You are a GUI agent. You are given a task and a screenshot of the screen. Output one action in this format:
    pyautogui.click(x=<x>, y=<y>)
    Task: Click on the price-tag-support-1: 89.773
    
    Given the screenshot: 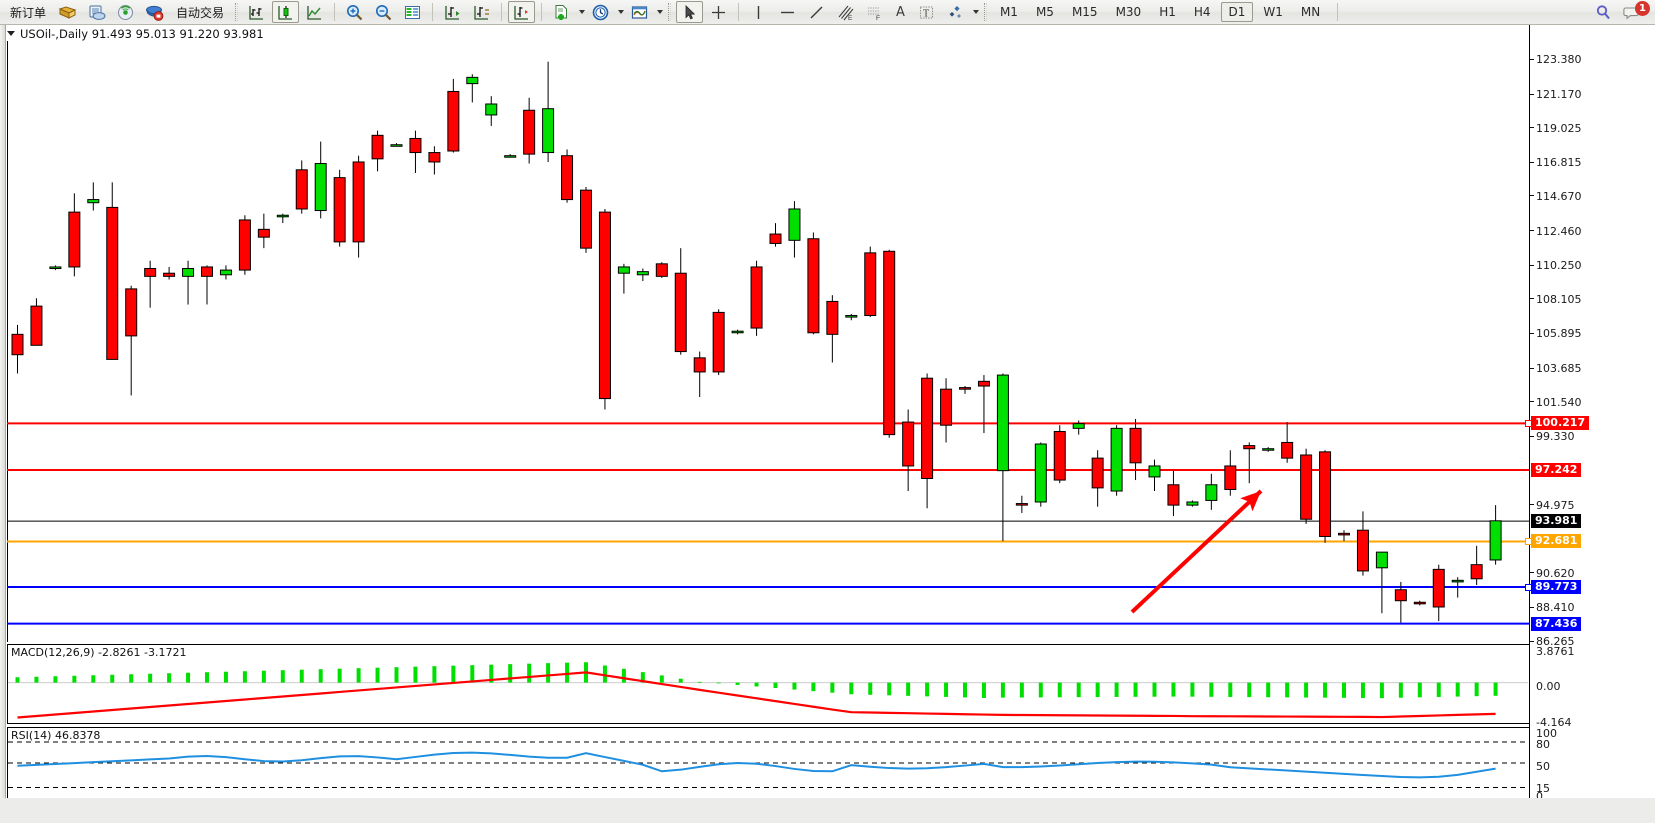 What is the action you would take?
    pyautogui.click(x=1556, y=587)
    